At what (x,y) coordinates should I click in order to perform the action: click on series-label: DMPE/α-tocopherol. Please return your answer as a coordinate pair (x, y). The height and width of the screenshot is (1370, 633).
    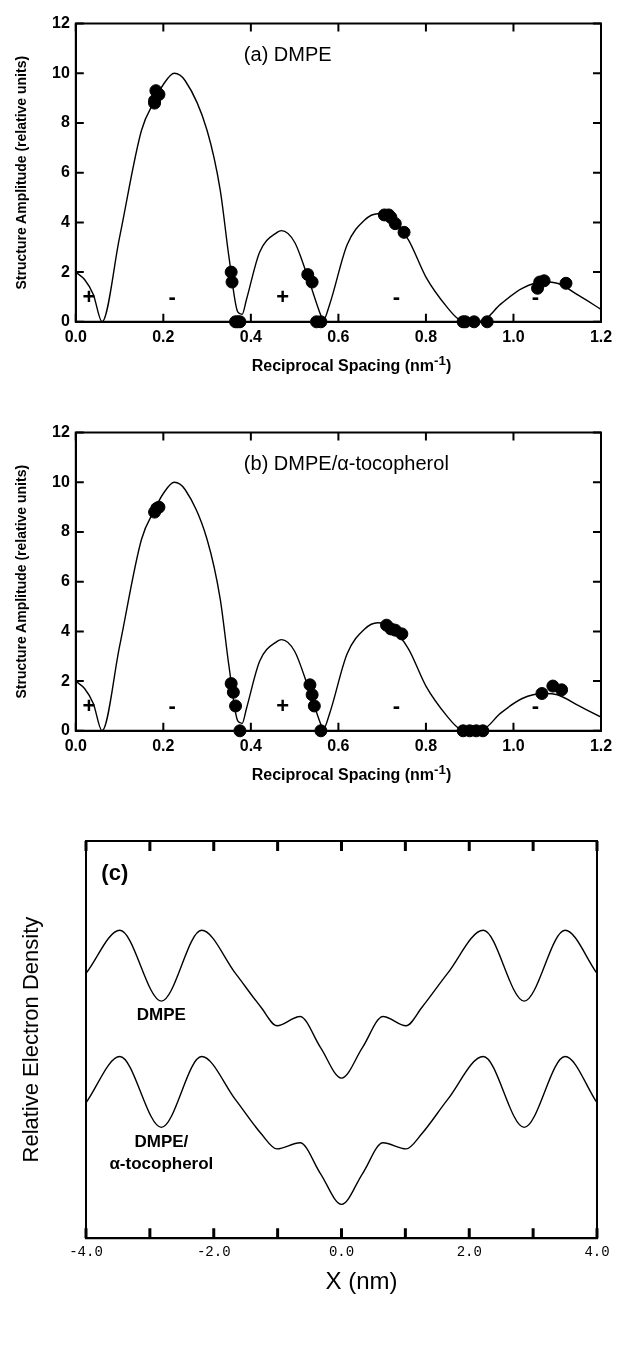
    Looking at the image, I should click on (161, 1152).